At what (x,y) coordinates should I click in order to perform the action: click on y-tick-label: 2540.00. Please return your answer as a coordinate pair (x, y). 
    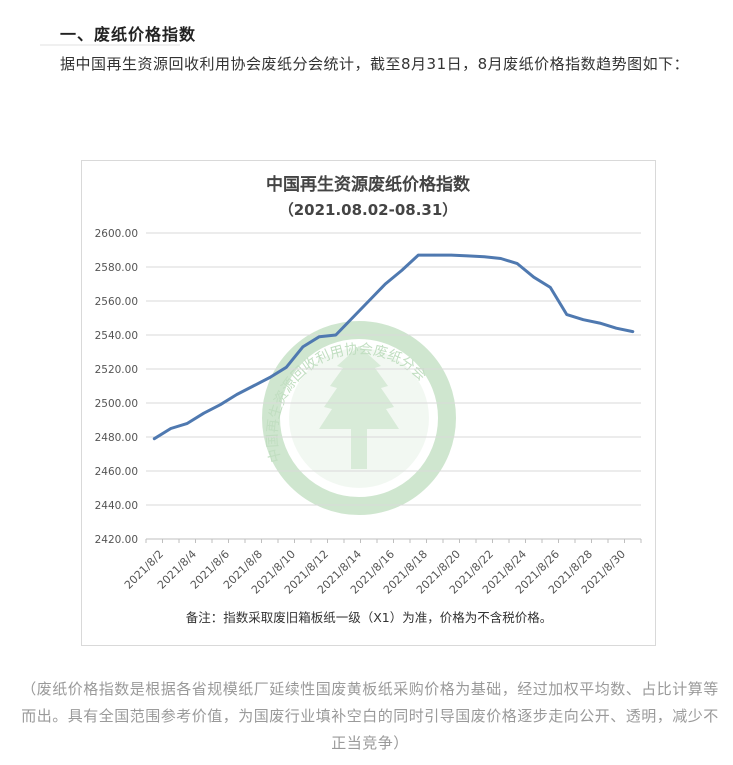
    Looking at the image, I should click on (116, 336).